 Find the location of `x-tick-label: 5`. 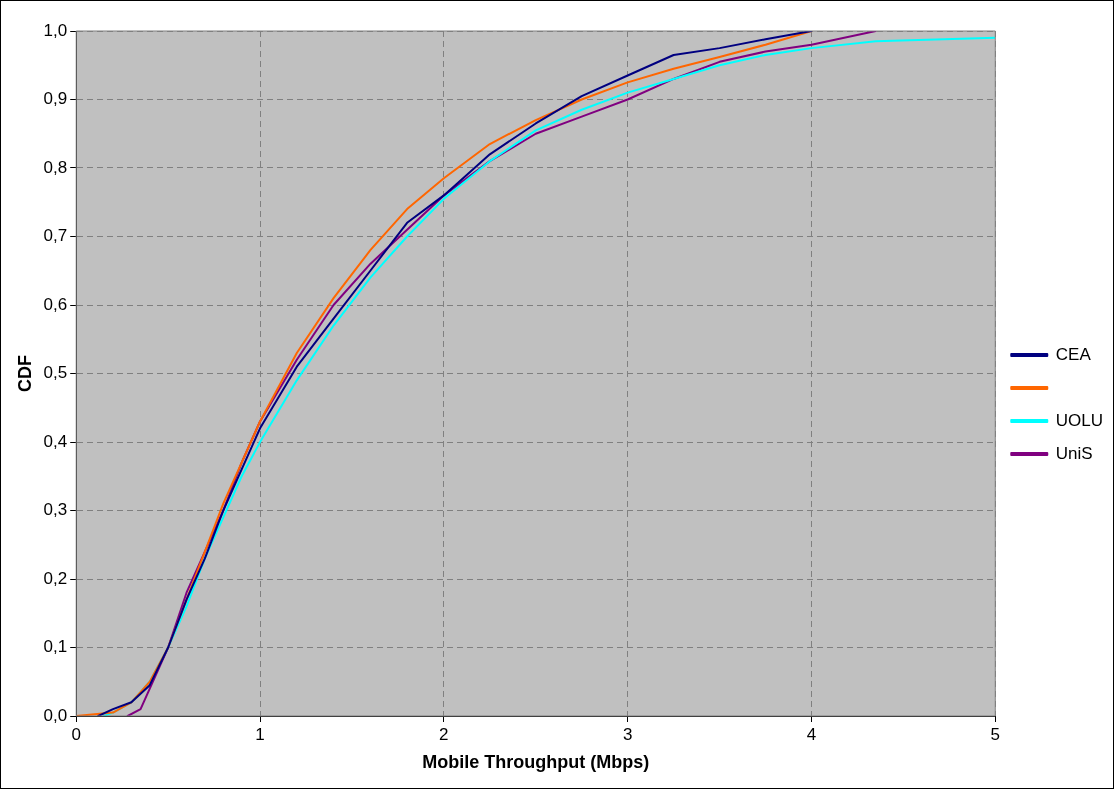

x-tick-label: 5 is located at coordinates (995, 734).